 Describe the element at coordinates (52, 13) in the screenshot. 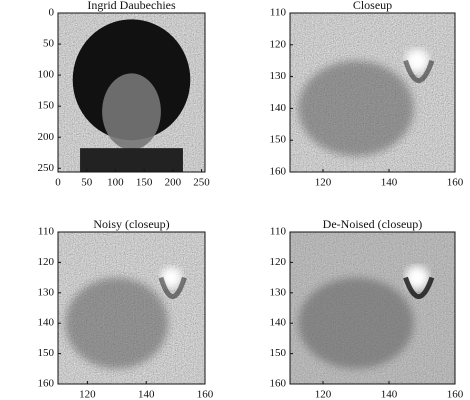

I see `y-tick-label: 0` at that location.